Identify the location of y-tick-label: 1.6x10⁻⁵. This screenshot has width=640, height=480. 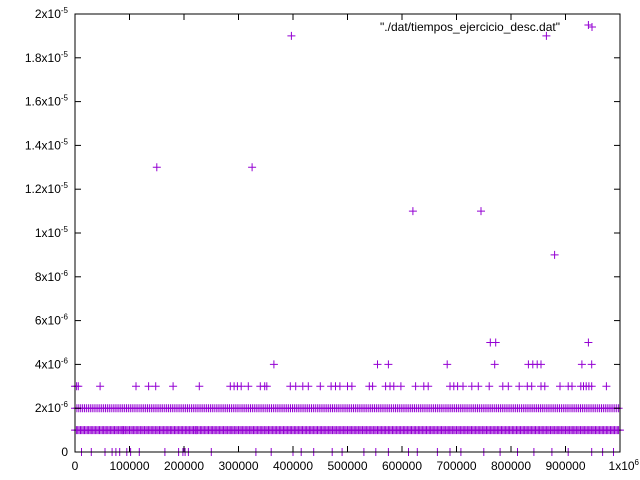
(47, 101).